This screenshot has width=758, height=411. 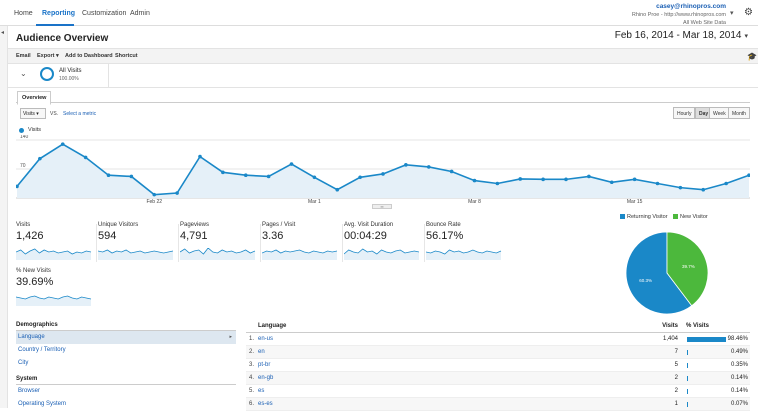 I want to click on language-link: en-gb, so click(x=266, y=378).